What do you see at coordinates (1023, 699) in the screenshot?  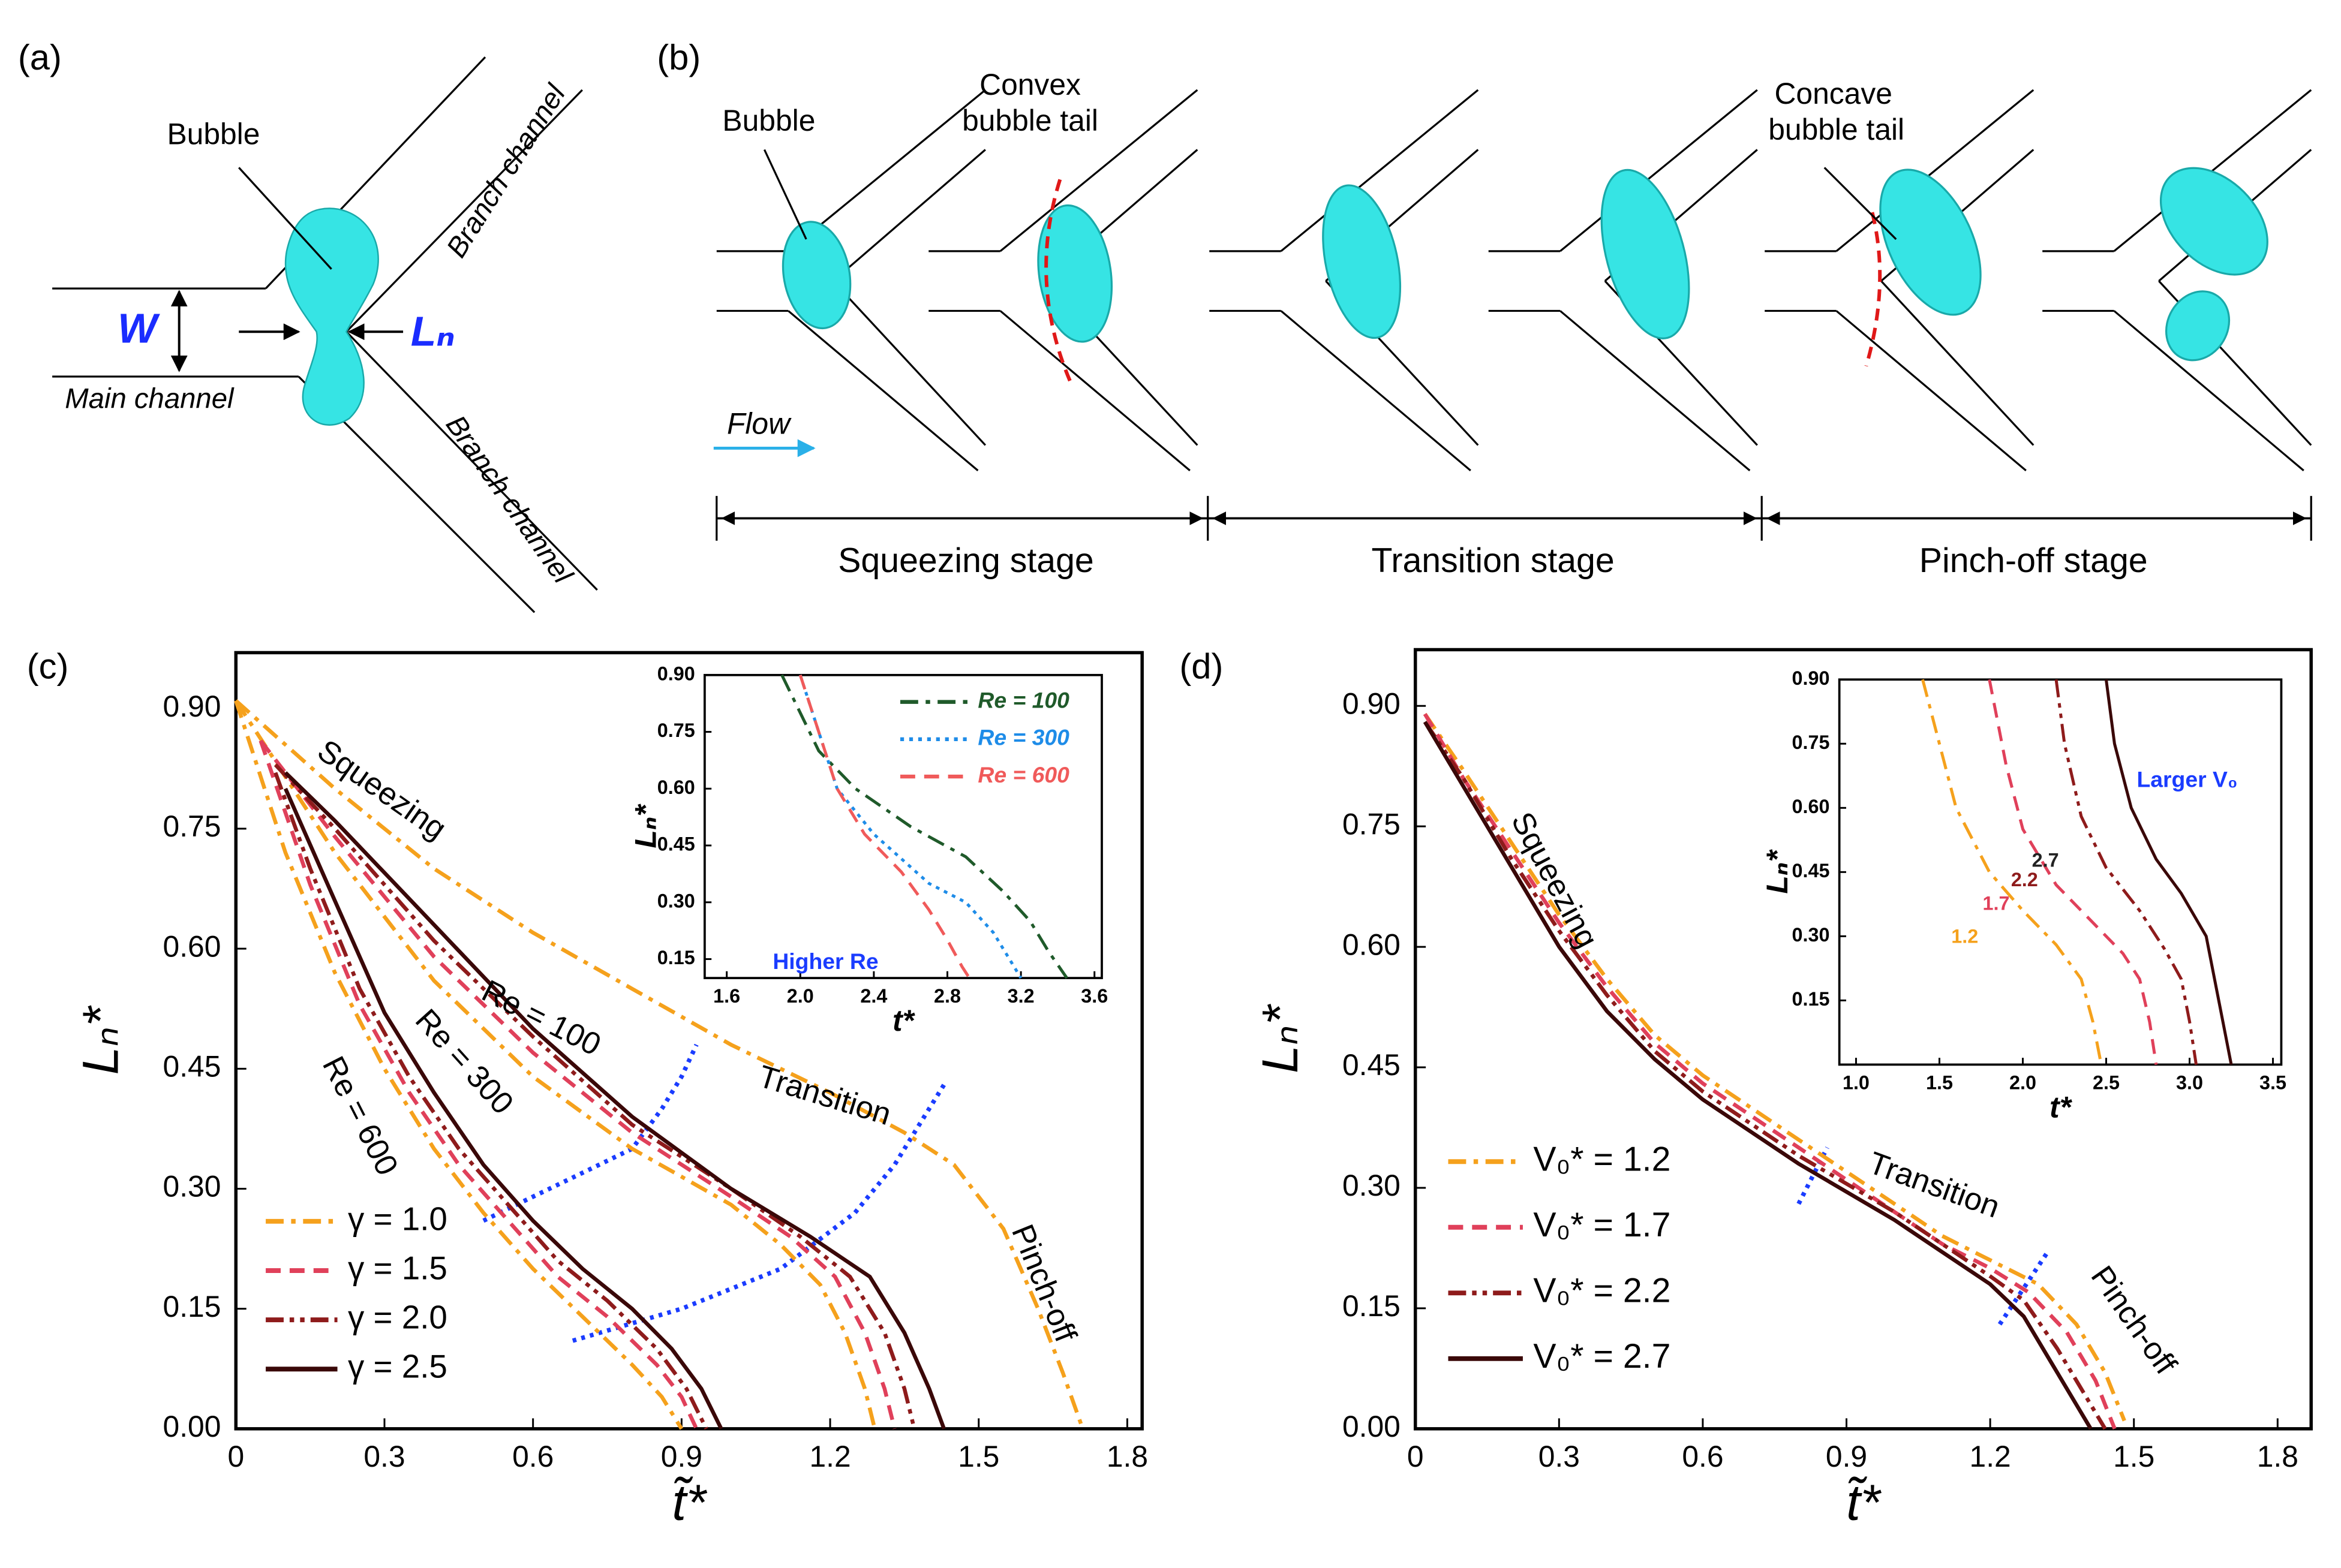 I see `legend-label: Re = 100` at bounding box center [1023, 699].